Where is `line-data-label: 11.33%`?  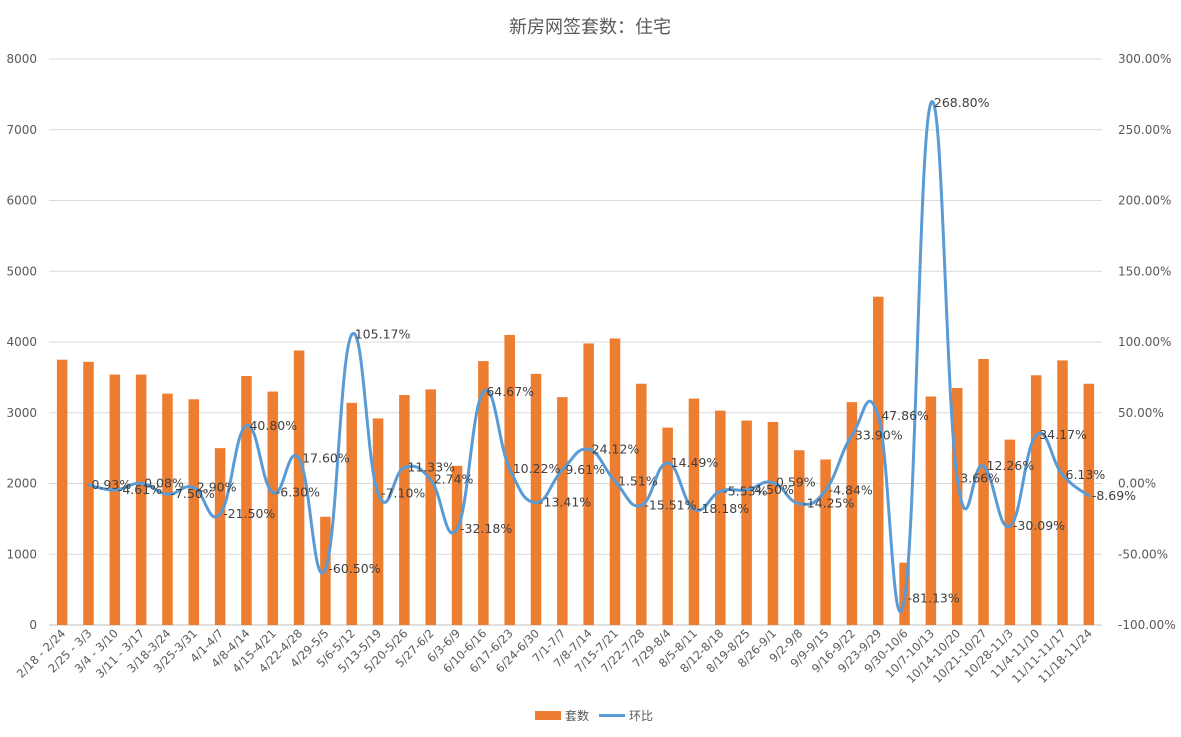 line-data-label: 11.33% is located at coordinates (431, 466).